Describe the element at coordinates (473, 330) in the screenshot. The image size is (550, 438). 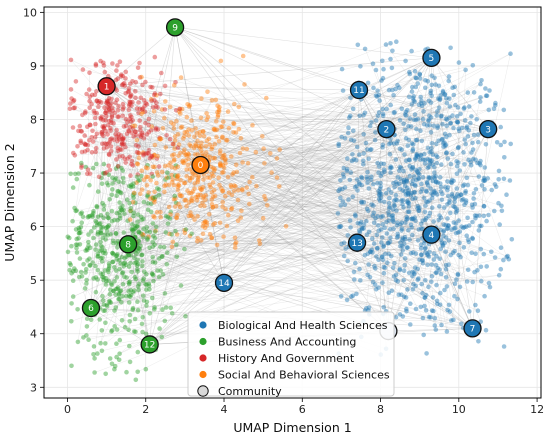
I see `community-label: 7` at that location.